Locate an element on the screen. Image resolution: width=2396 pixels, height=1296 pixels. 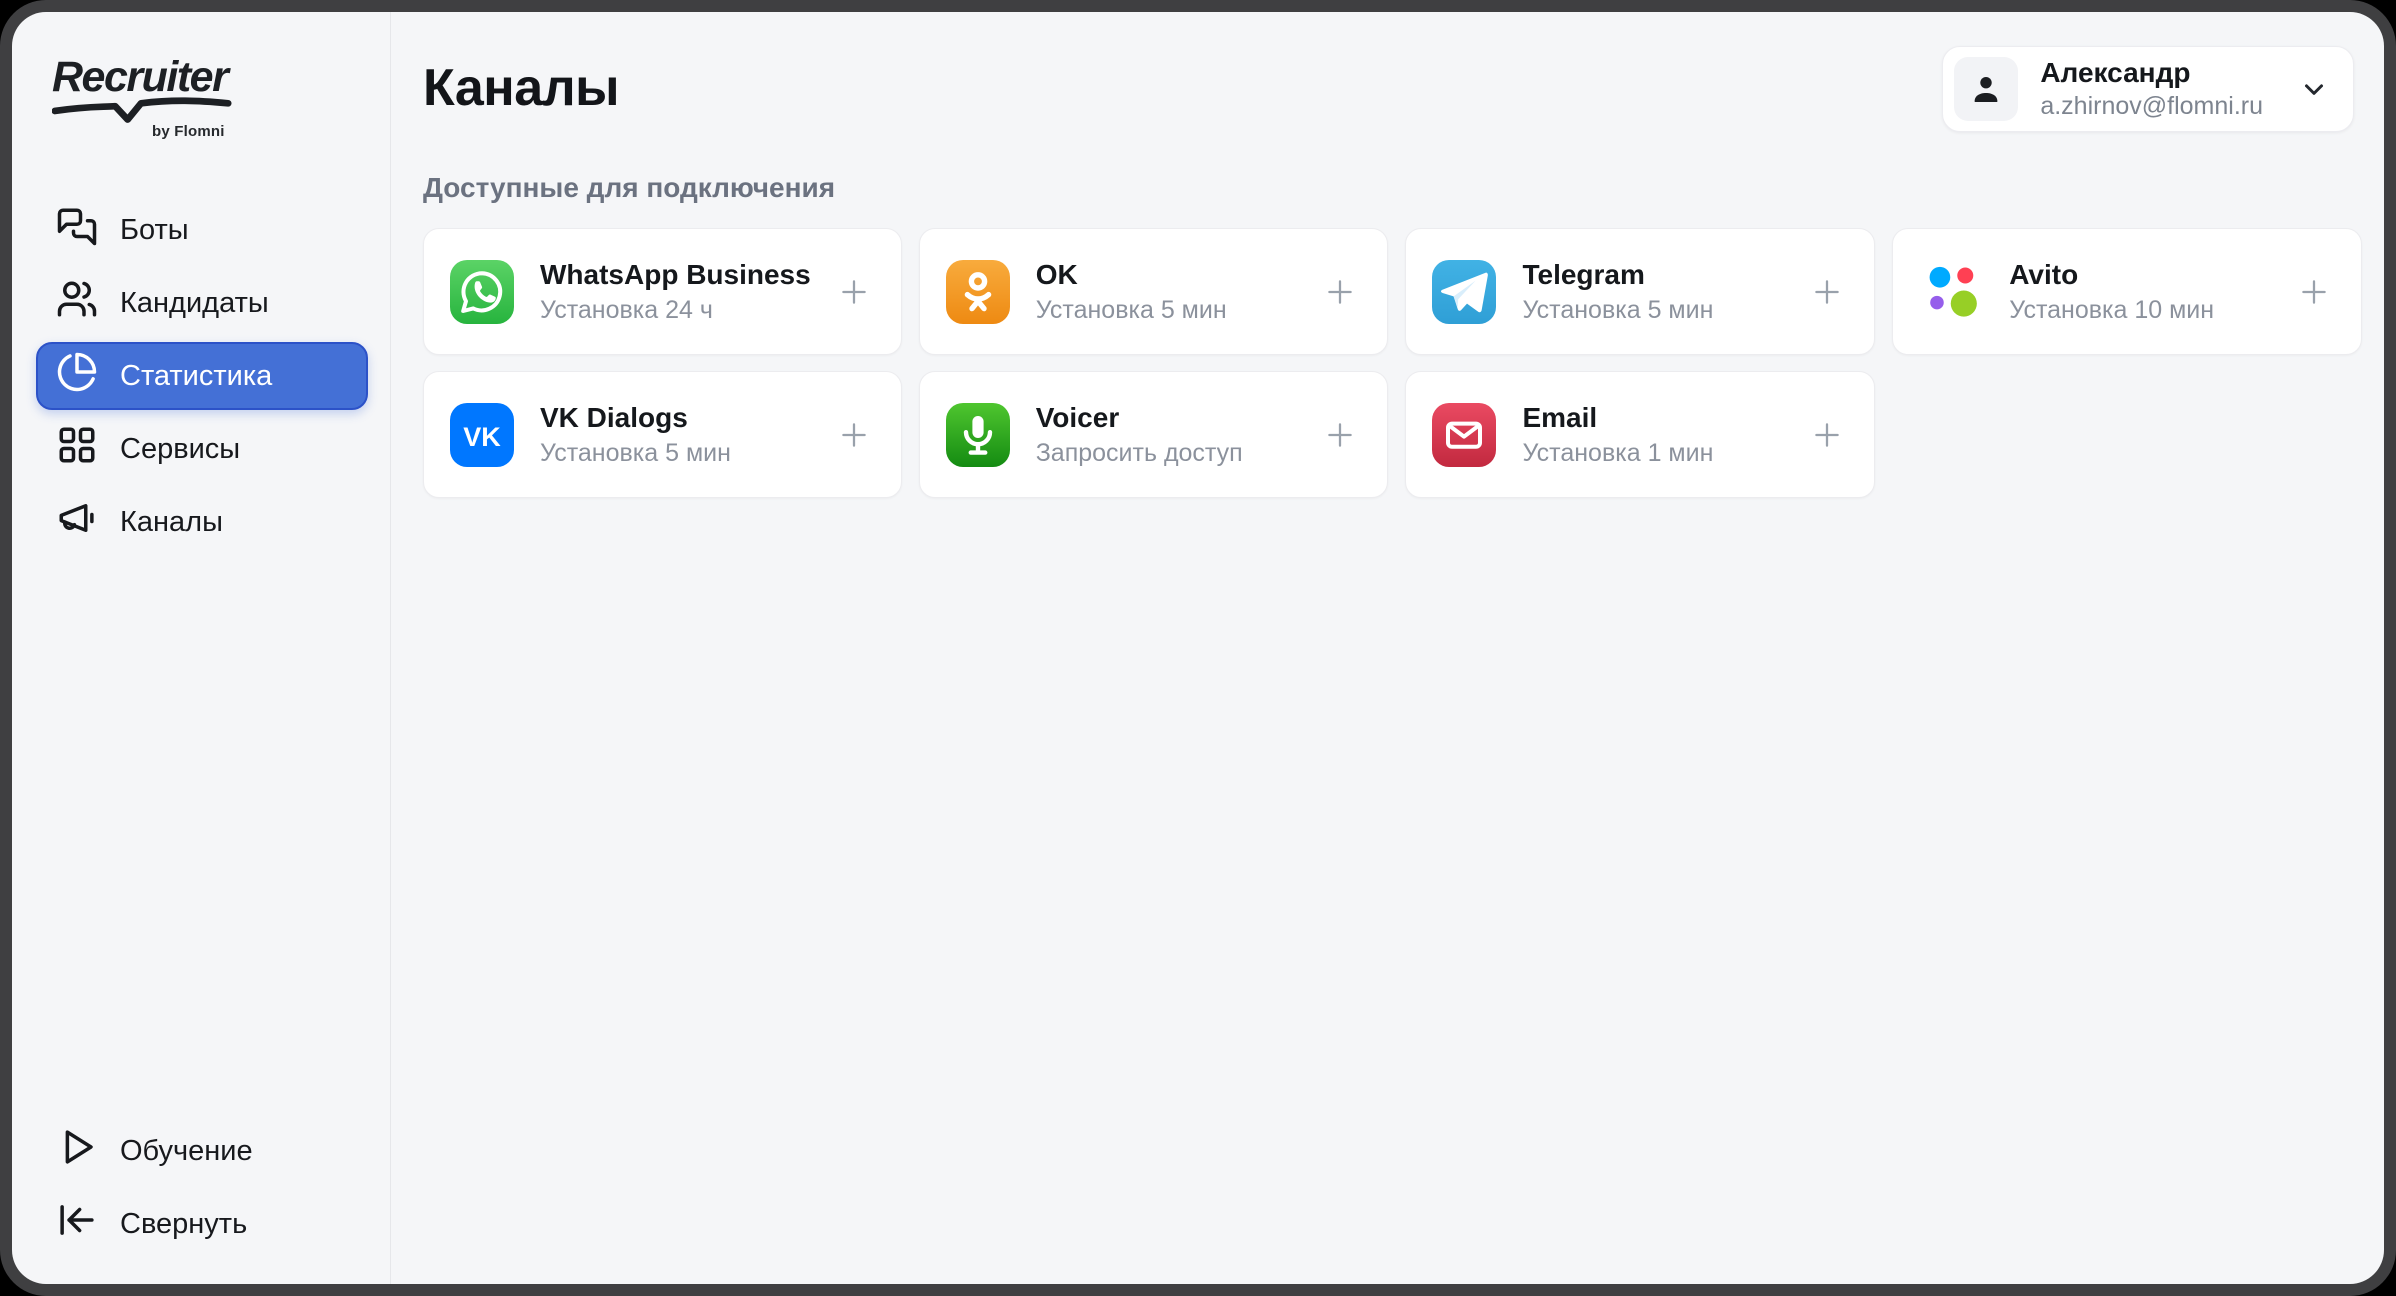
channel-card-ok: OK Установка 5 мин is located at coordinates (1153, 291).